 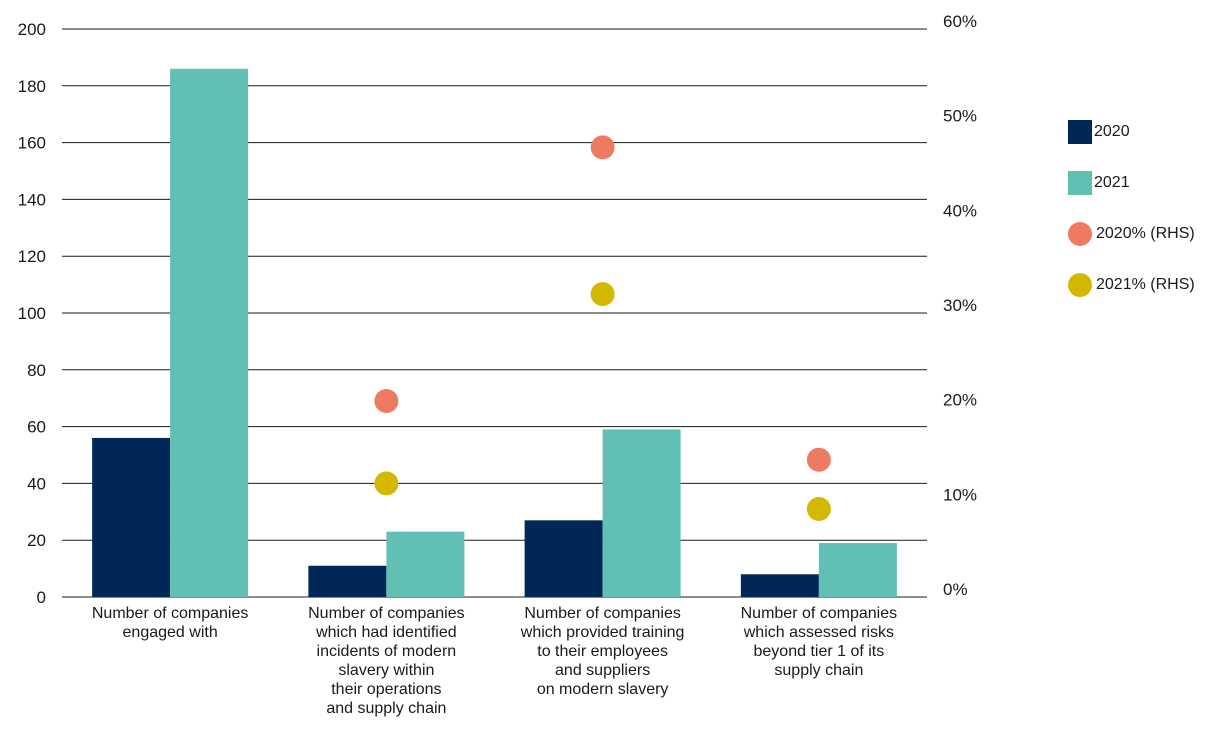 I want to click on legend-item: 2021, so click(x=1131, y=183).